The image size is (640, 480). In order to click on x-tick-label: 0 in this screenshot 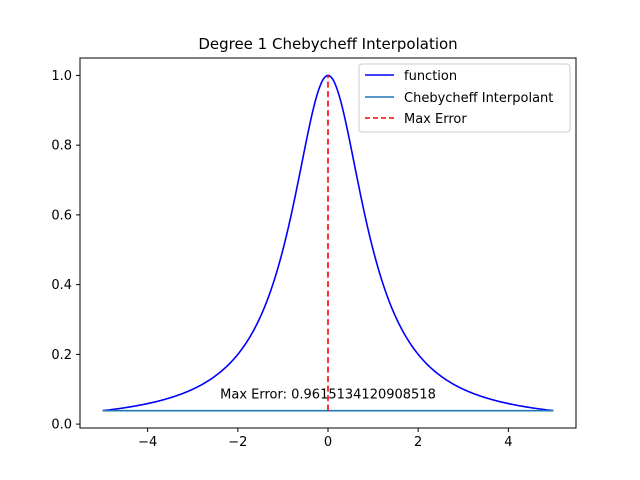, I will do `click(328, 442)`.